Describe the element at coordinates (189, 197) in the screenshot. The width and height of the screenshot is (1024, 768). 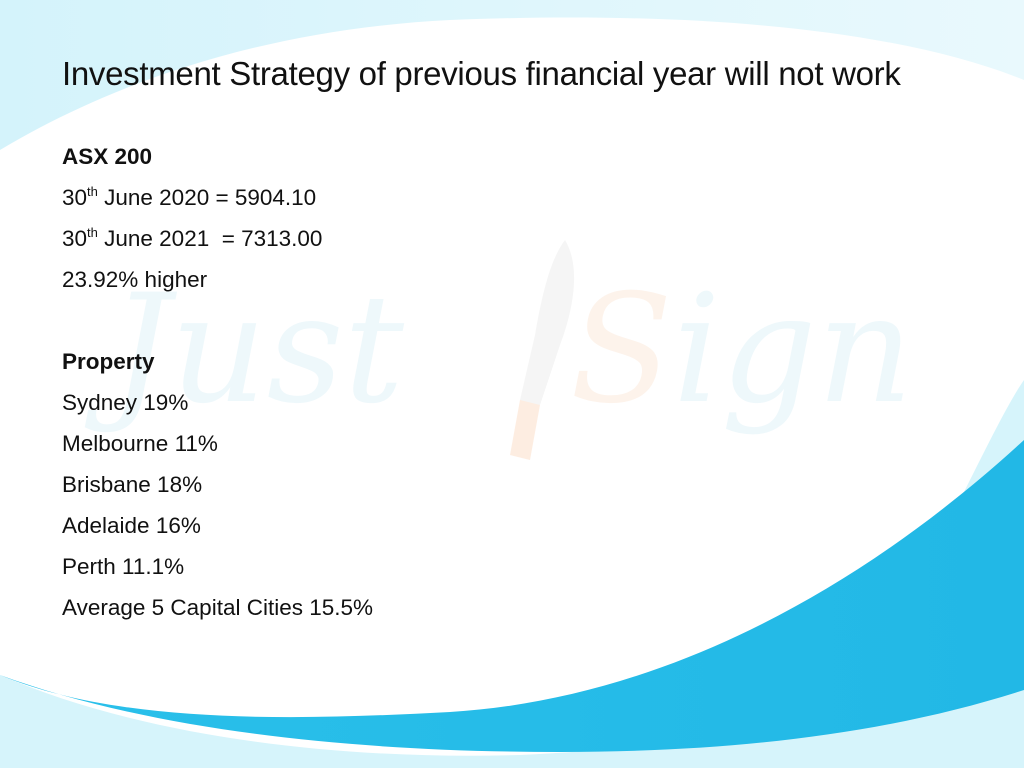
I see `asx-row-2020: 30th June 2020 = 5904.10` at that location.